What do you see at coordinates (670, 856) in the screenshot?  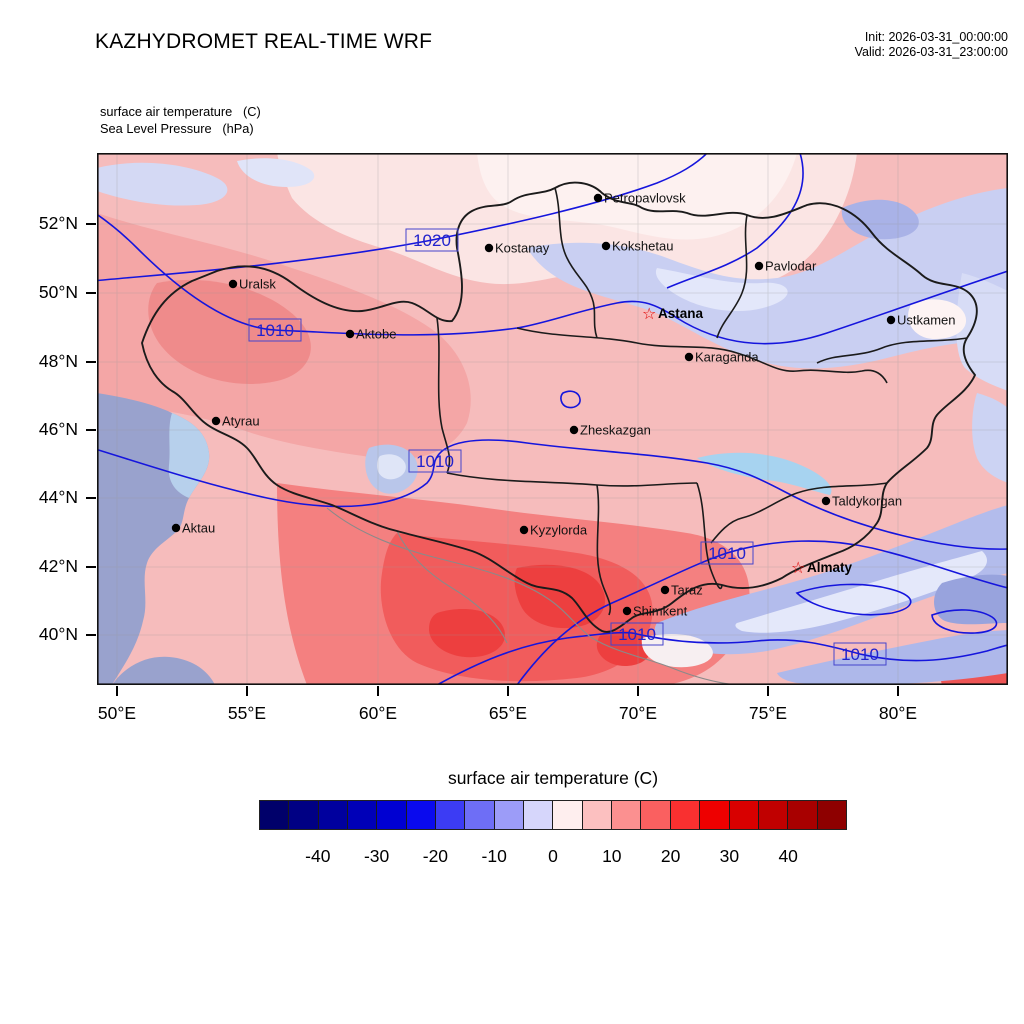 I see `colorbar-tick-label: 20` at bounding box center [670, 856].